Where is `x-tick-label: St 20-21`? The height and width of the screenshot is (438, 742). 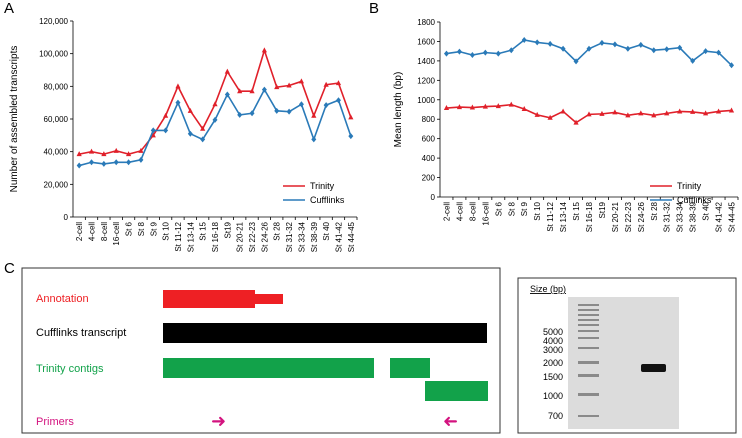 x-tick-label: St 20-21 is located at coordinates (615, 216).